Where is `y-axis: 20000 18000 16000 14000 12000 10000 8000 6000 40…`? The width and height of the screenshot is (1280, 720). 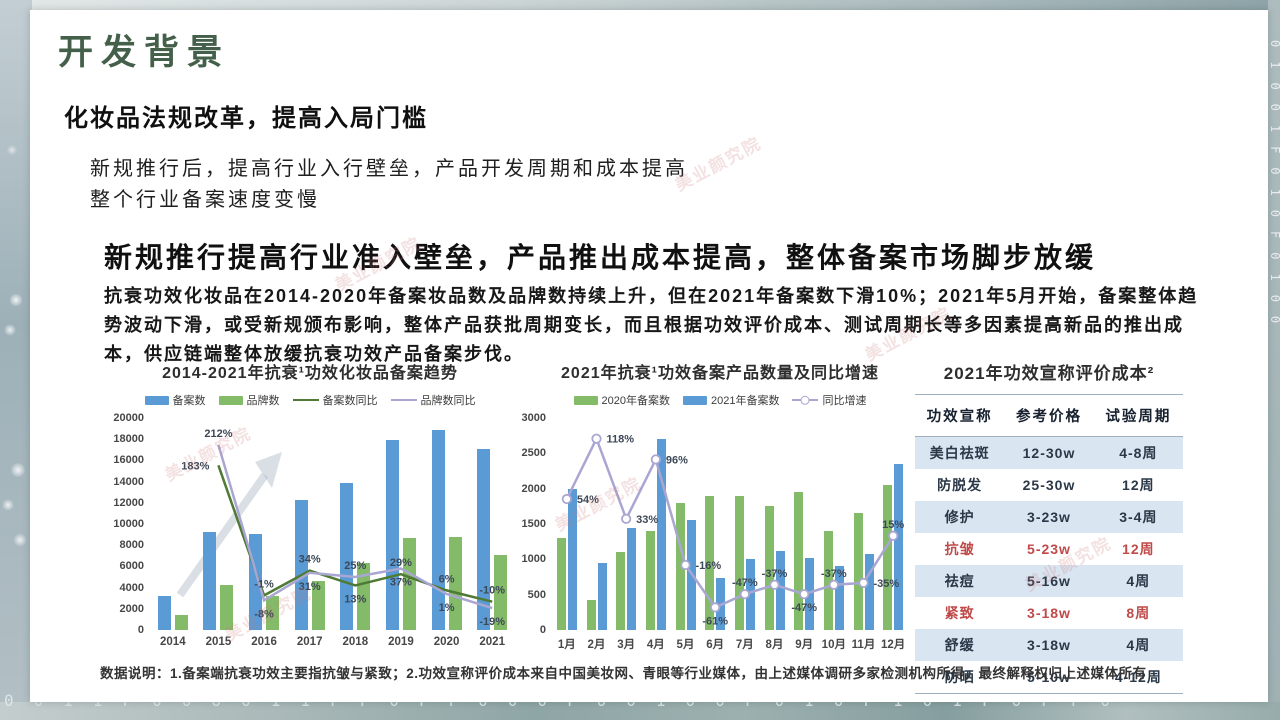 y-axis: 20000 18000 16000 14000 12000 10000 8000 6000 40… is located at coordinates (122, 524).